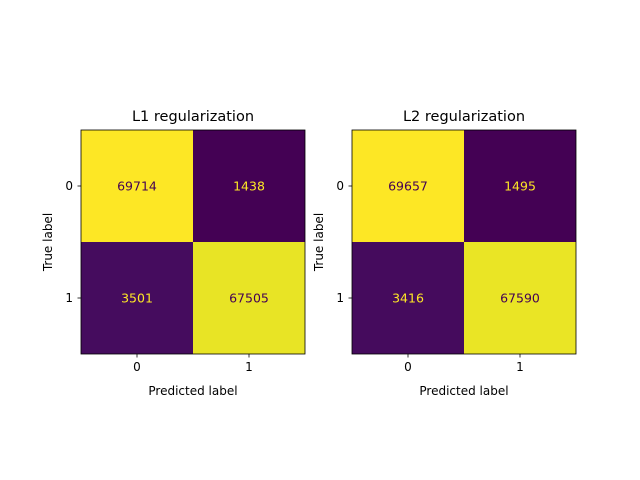 This screenshot has width=640, height=480. I want to click on chart-title: L2 regularization, so click(464, 117).